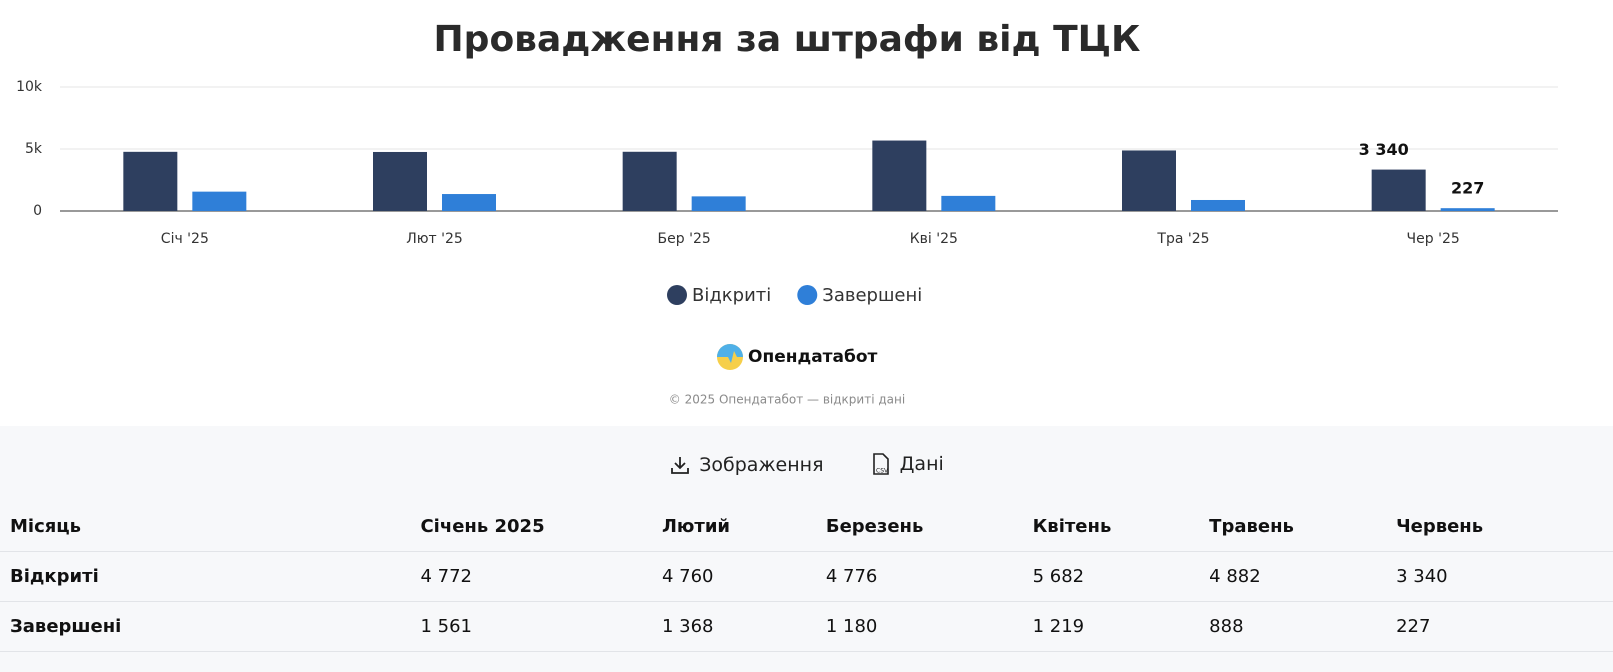  Describe the element at coordinates (880, 464) in the screenshot. I see `csv-icon: CSV` at that location.